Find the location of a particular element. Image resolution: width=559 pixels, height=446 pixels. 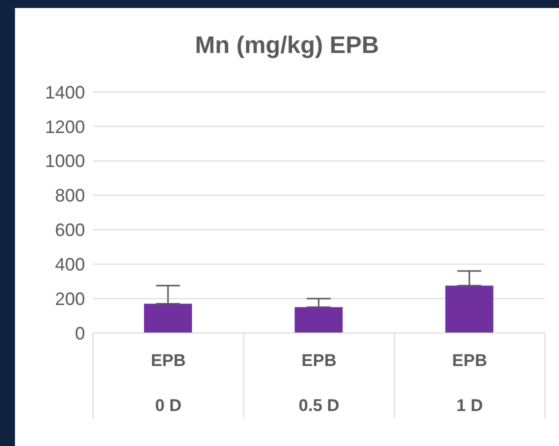

chart-title: Mn (mg/kg) EPB is located at coordinates (287, 46).